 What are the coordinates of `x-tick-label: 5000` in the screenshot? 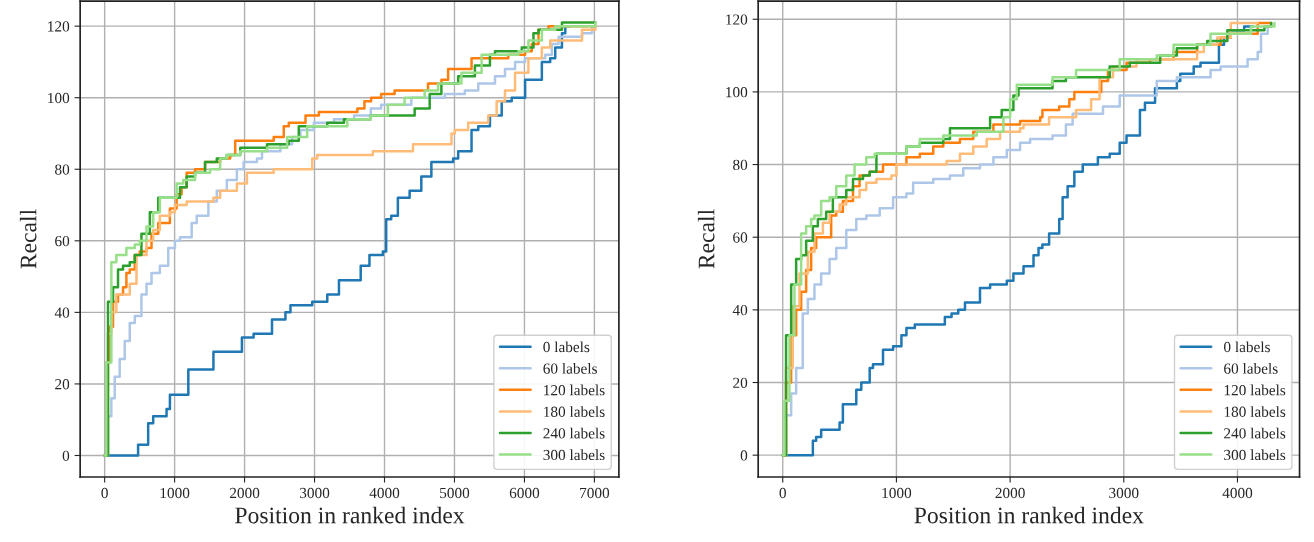 It's located at (455, 493).